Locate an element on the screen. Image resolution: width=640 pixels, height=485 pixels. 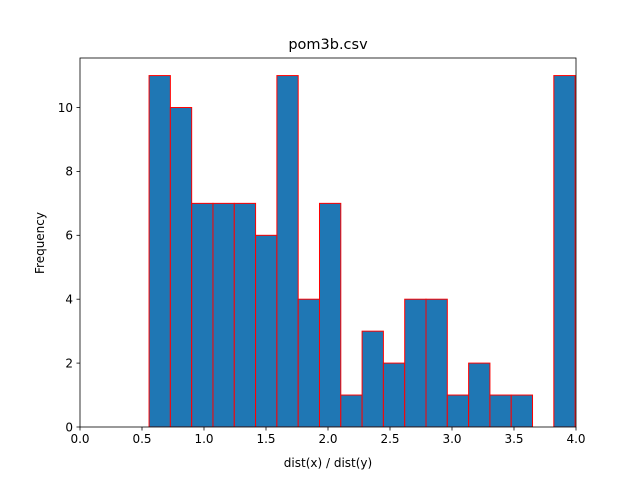
x-tick-label: 2.0 is located at coordinates (327, 439).